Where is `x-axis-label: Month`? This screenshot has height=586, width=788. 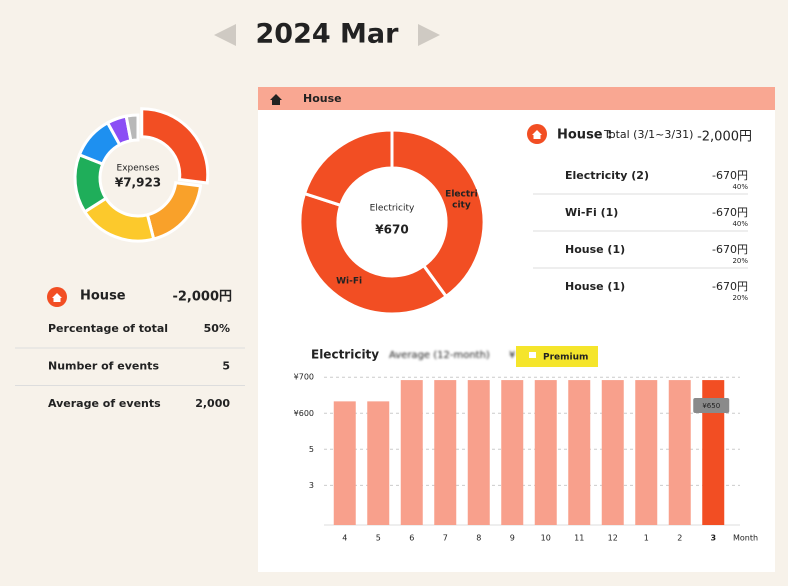
x-axis-label: Month is located at coordinates (745, 538).